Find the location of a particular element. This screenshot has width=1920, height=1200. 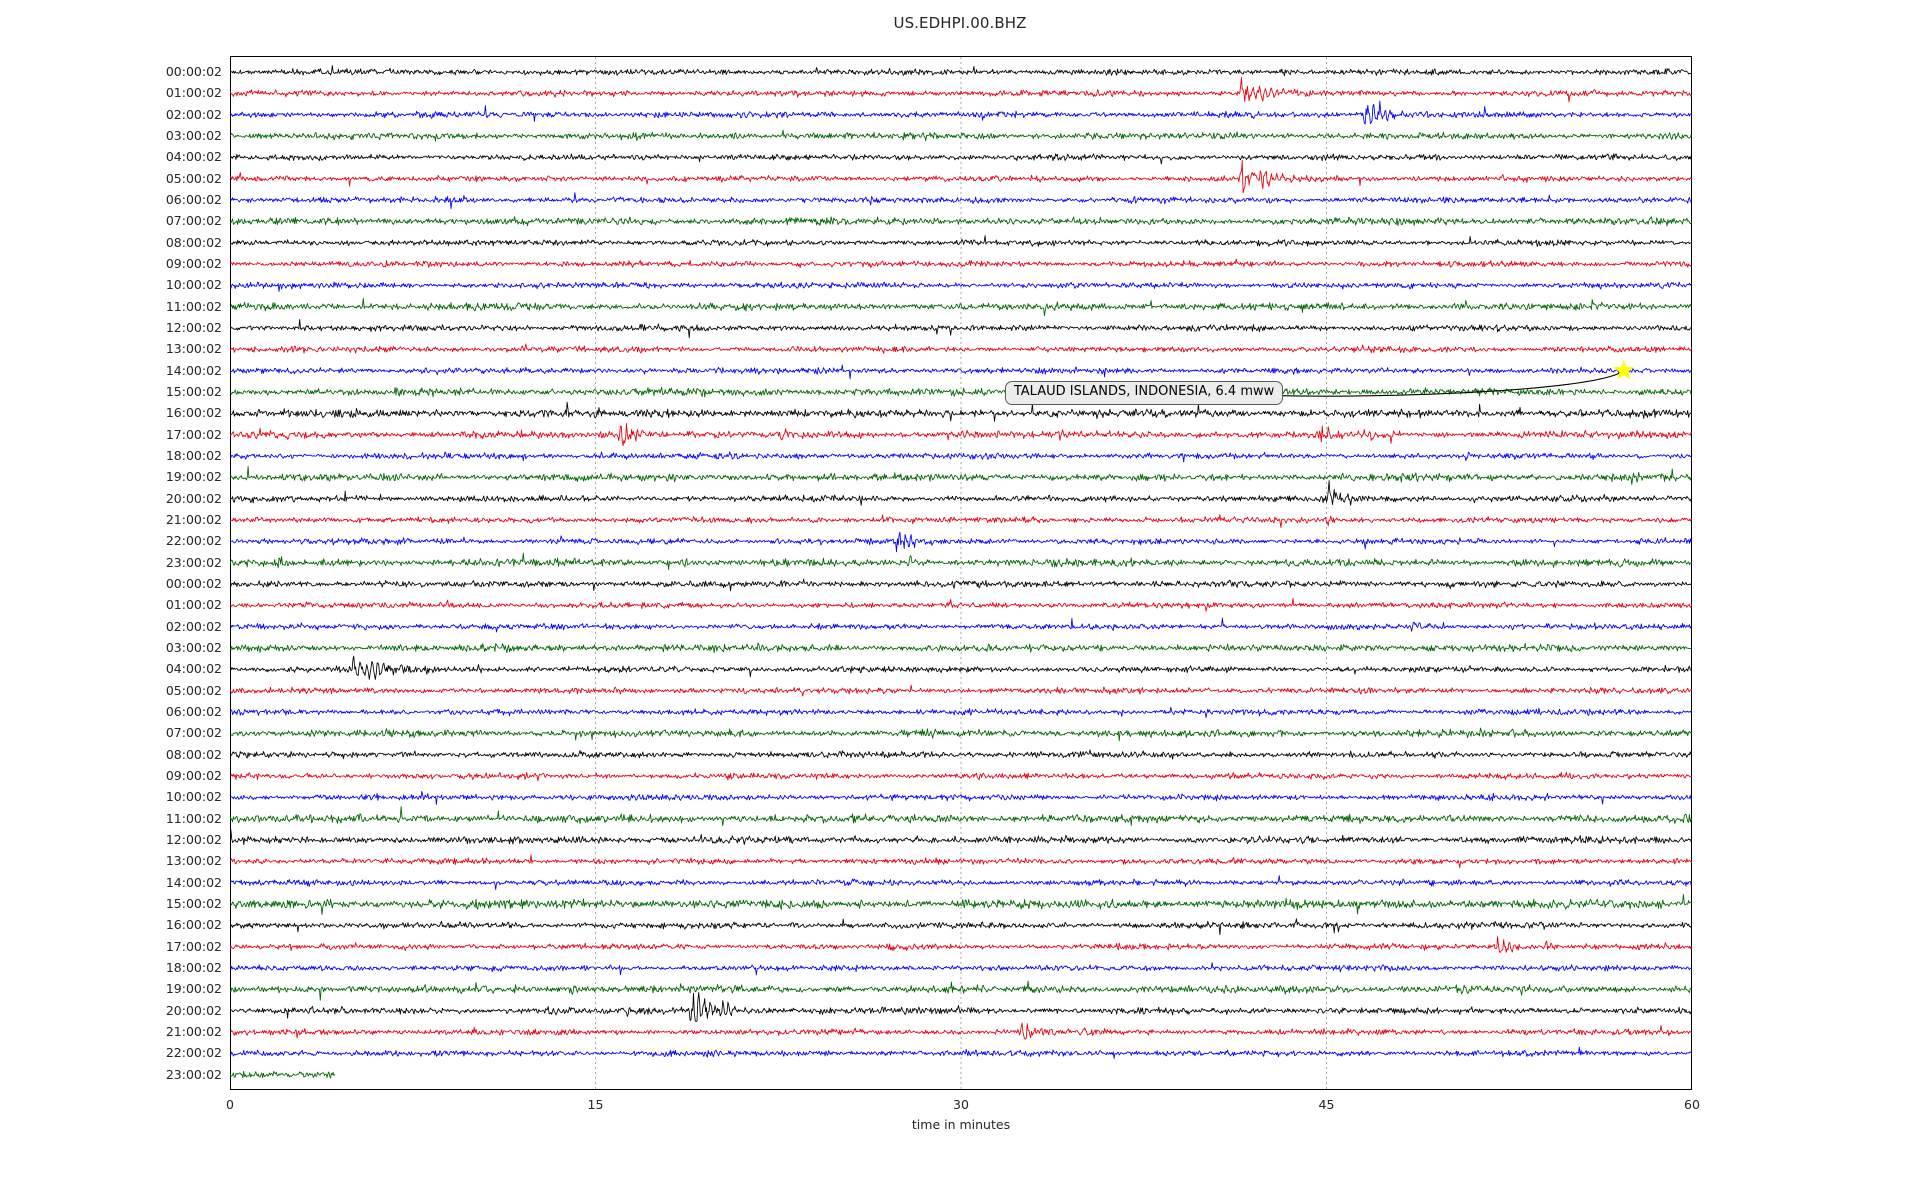

y-tick-label-45: 21:00:02 is located at coordinates (193, 1031).